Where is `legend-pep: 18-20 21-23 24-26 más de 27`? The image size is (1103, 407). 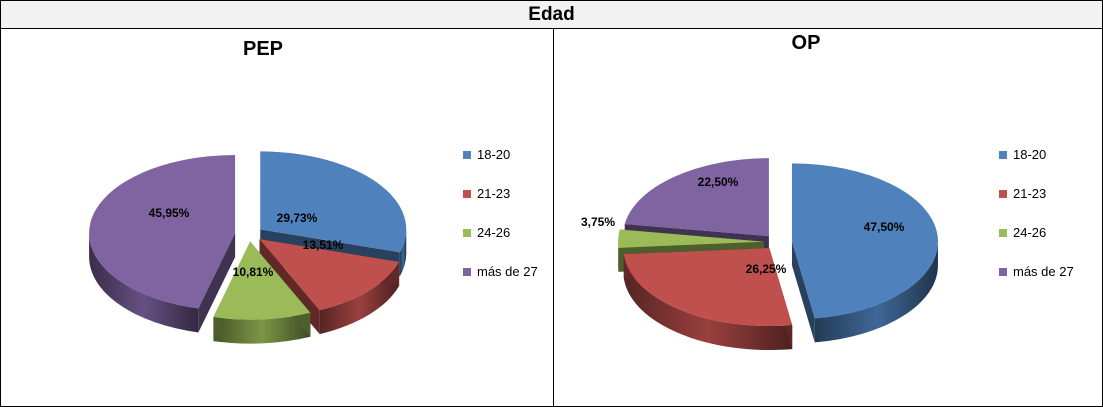
legend-pep: 18-20 21-23 24-26 más de 27 is located at coordinates (500, 213).